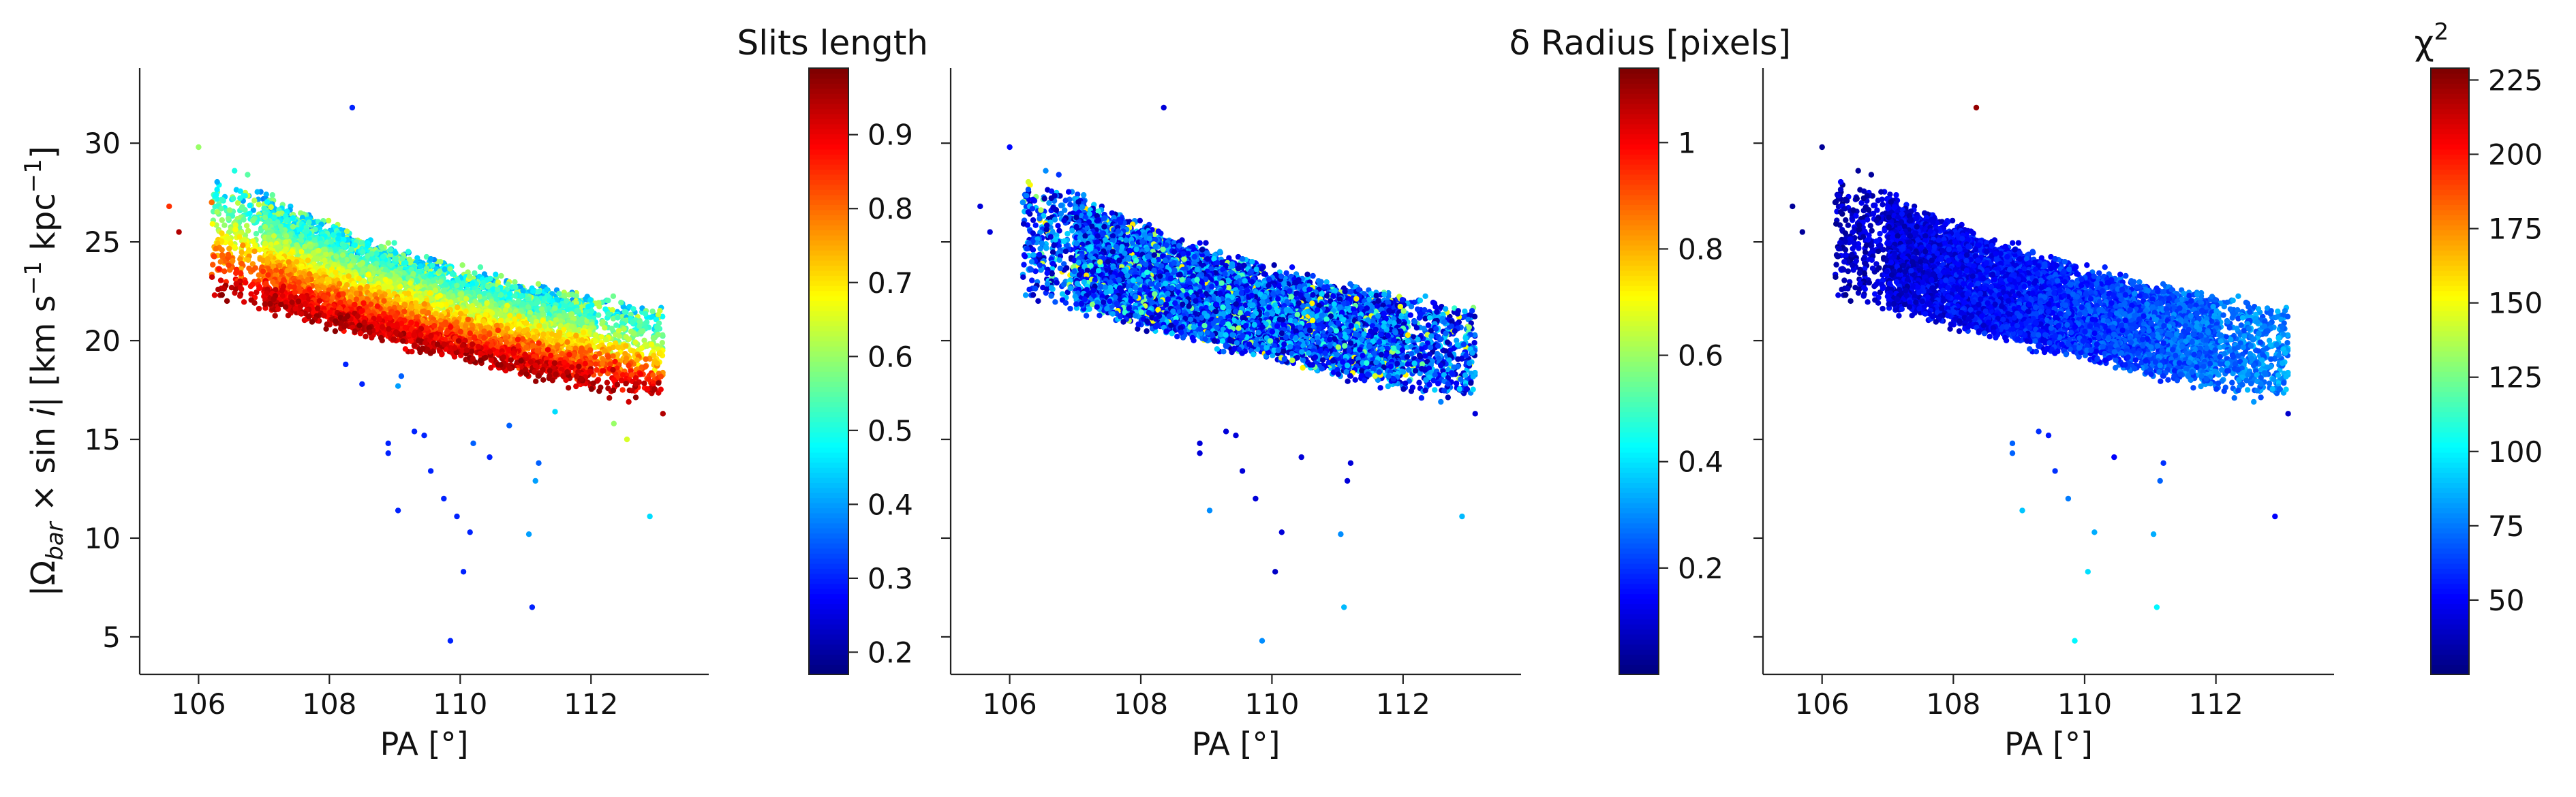 Image resolution: width=2576 pixels, height=797 pixels. What do you see at coordinates (416, 374) in the screenshot?
I see `scatter-points` at bounding box center [416, 374].